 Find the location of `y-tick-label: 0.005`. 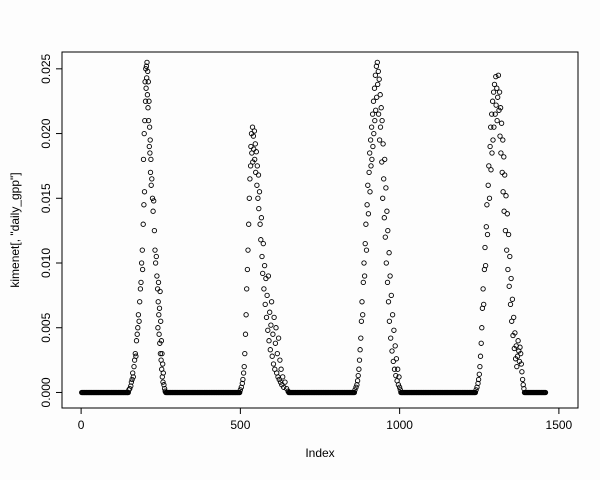

y-tick-label: 0.005 is located at coordinates (46, 327).